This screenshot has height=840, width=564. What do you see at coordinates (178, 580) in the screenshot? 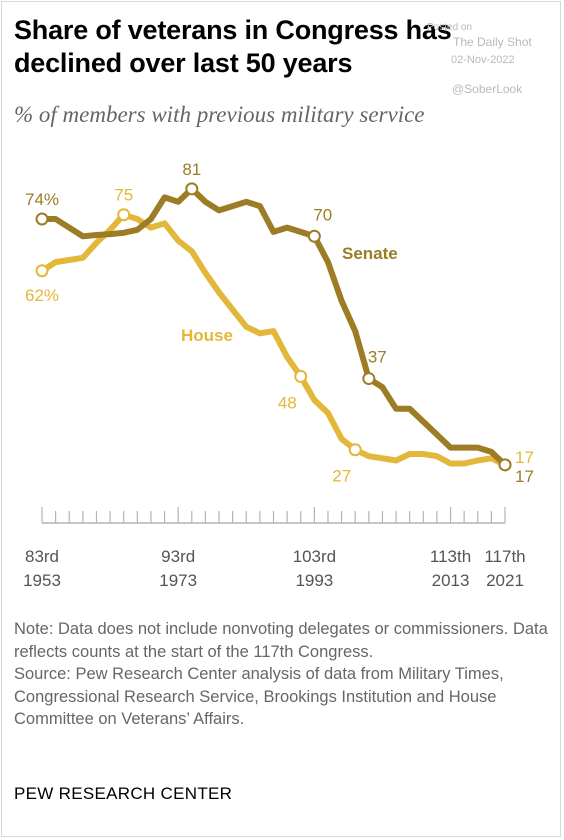
I see `x-tick-year-label: 1973` at bounding box center [178, 580].